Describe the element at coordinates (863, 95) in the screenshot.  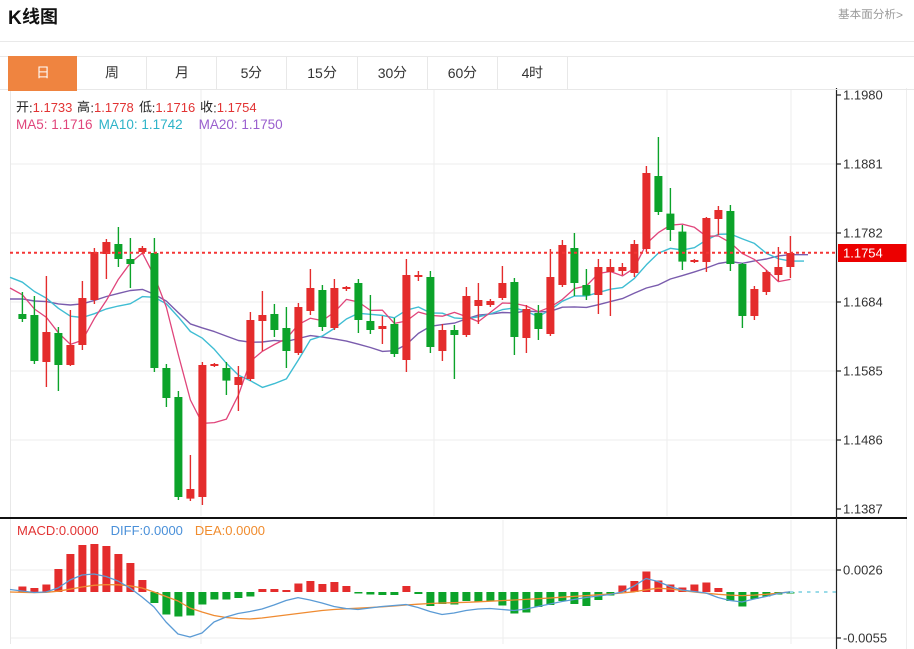
I see `svg-text: 1.1980` at that location.